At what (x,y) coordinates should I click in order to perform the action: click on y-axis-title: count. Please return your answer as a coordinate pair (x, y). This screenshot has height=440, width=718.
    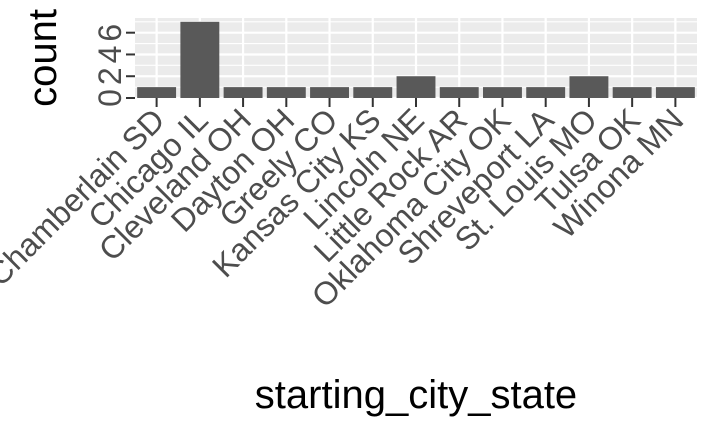
    Looking at the image, I should click on (43, 58).